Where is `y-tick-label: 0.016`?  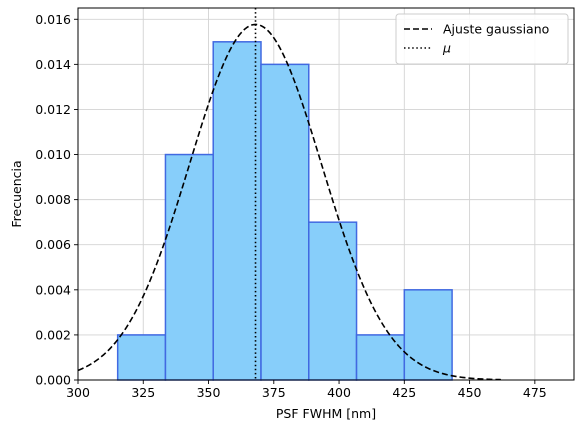 y-tick-label: 0.016 is located at coordinates (53, 19).